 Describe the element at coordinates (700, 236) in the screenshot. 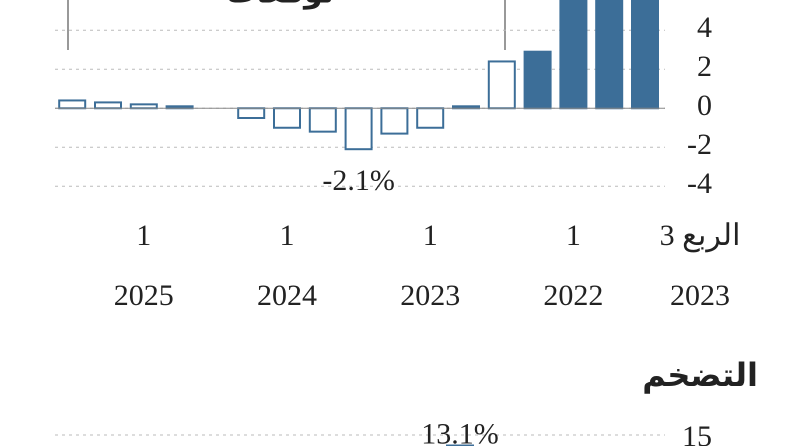

I see `x-tick-label: الربع 3` at that location.